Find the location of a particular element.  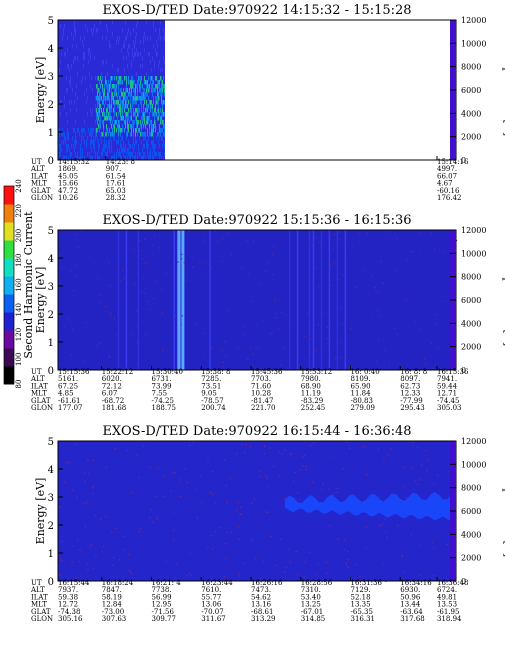

table-cell: -73.00 is located at coordinates (113, 612).